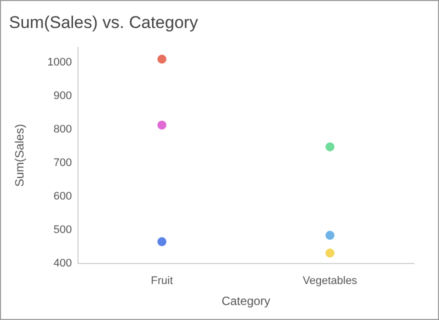 This screenshot has height=320, width=439. I want to click on y-tick-label: 900, so click(63, 96).